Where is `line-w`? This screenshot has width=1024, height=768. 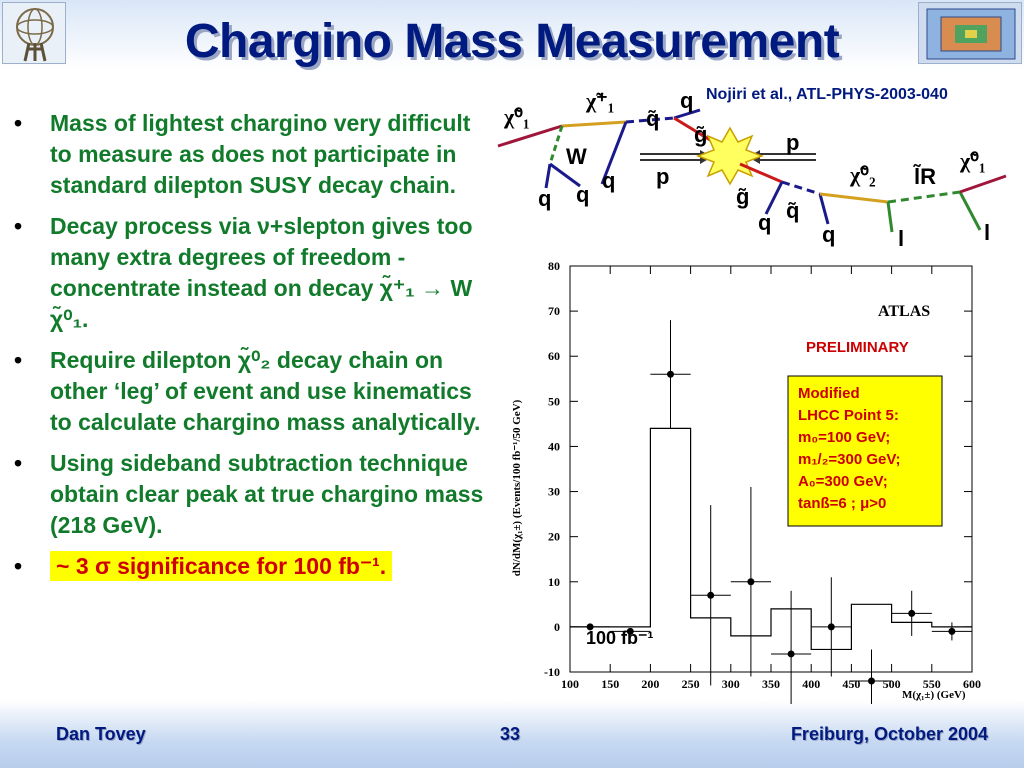 line-w is located at coordinates (556, 145).